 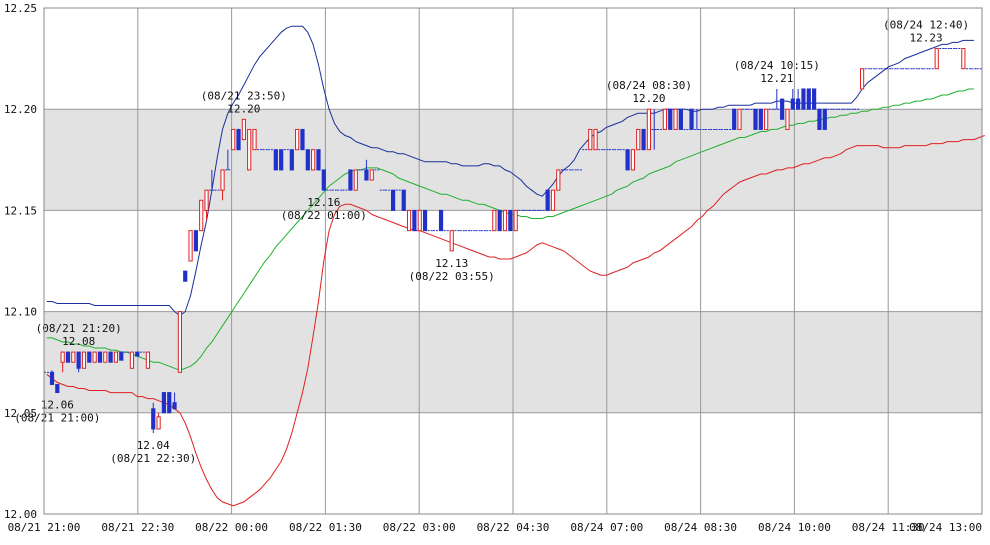 I want to click on x-tick-label: 08/22 00:00, so click(x=231, y=527).